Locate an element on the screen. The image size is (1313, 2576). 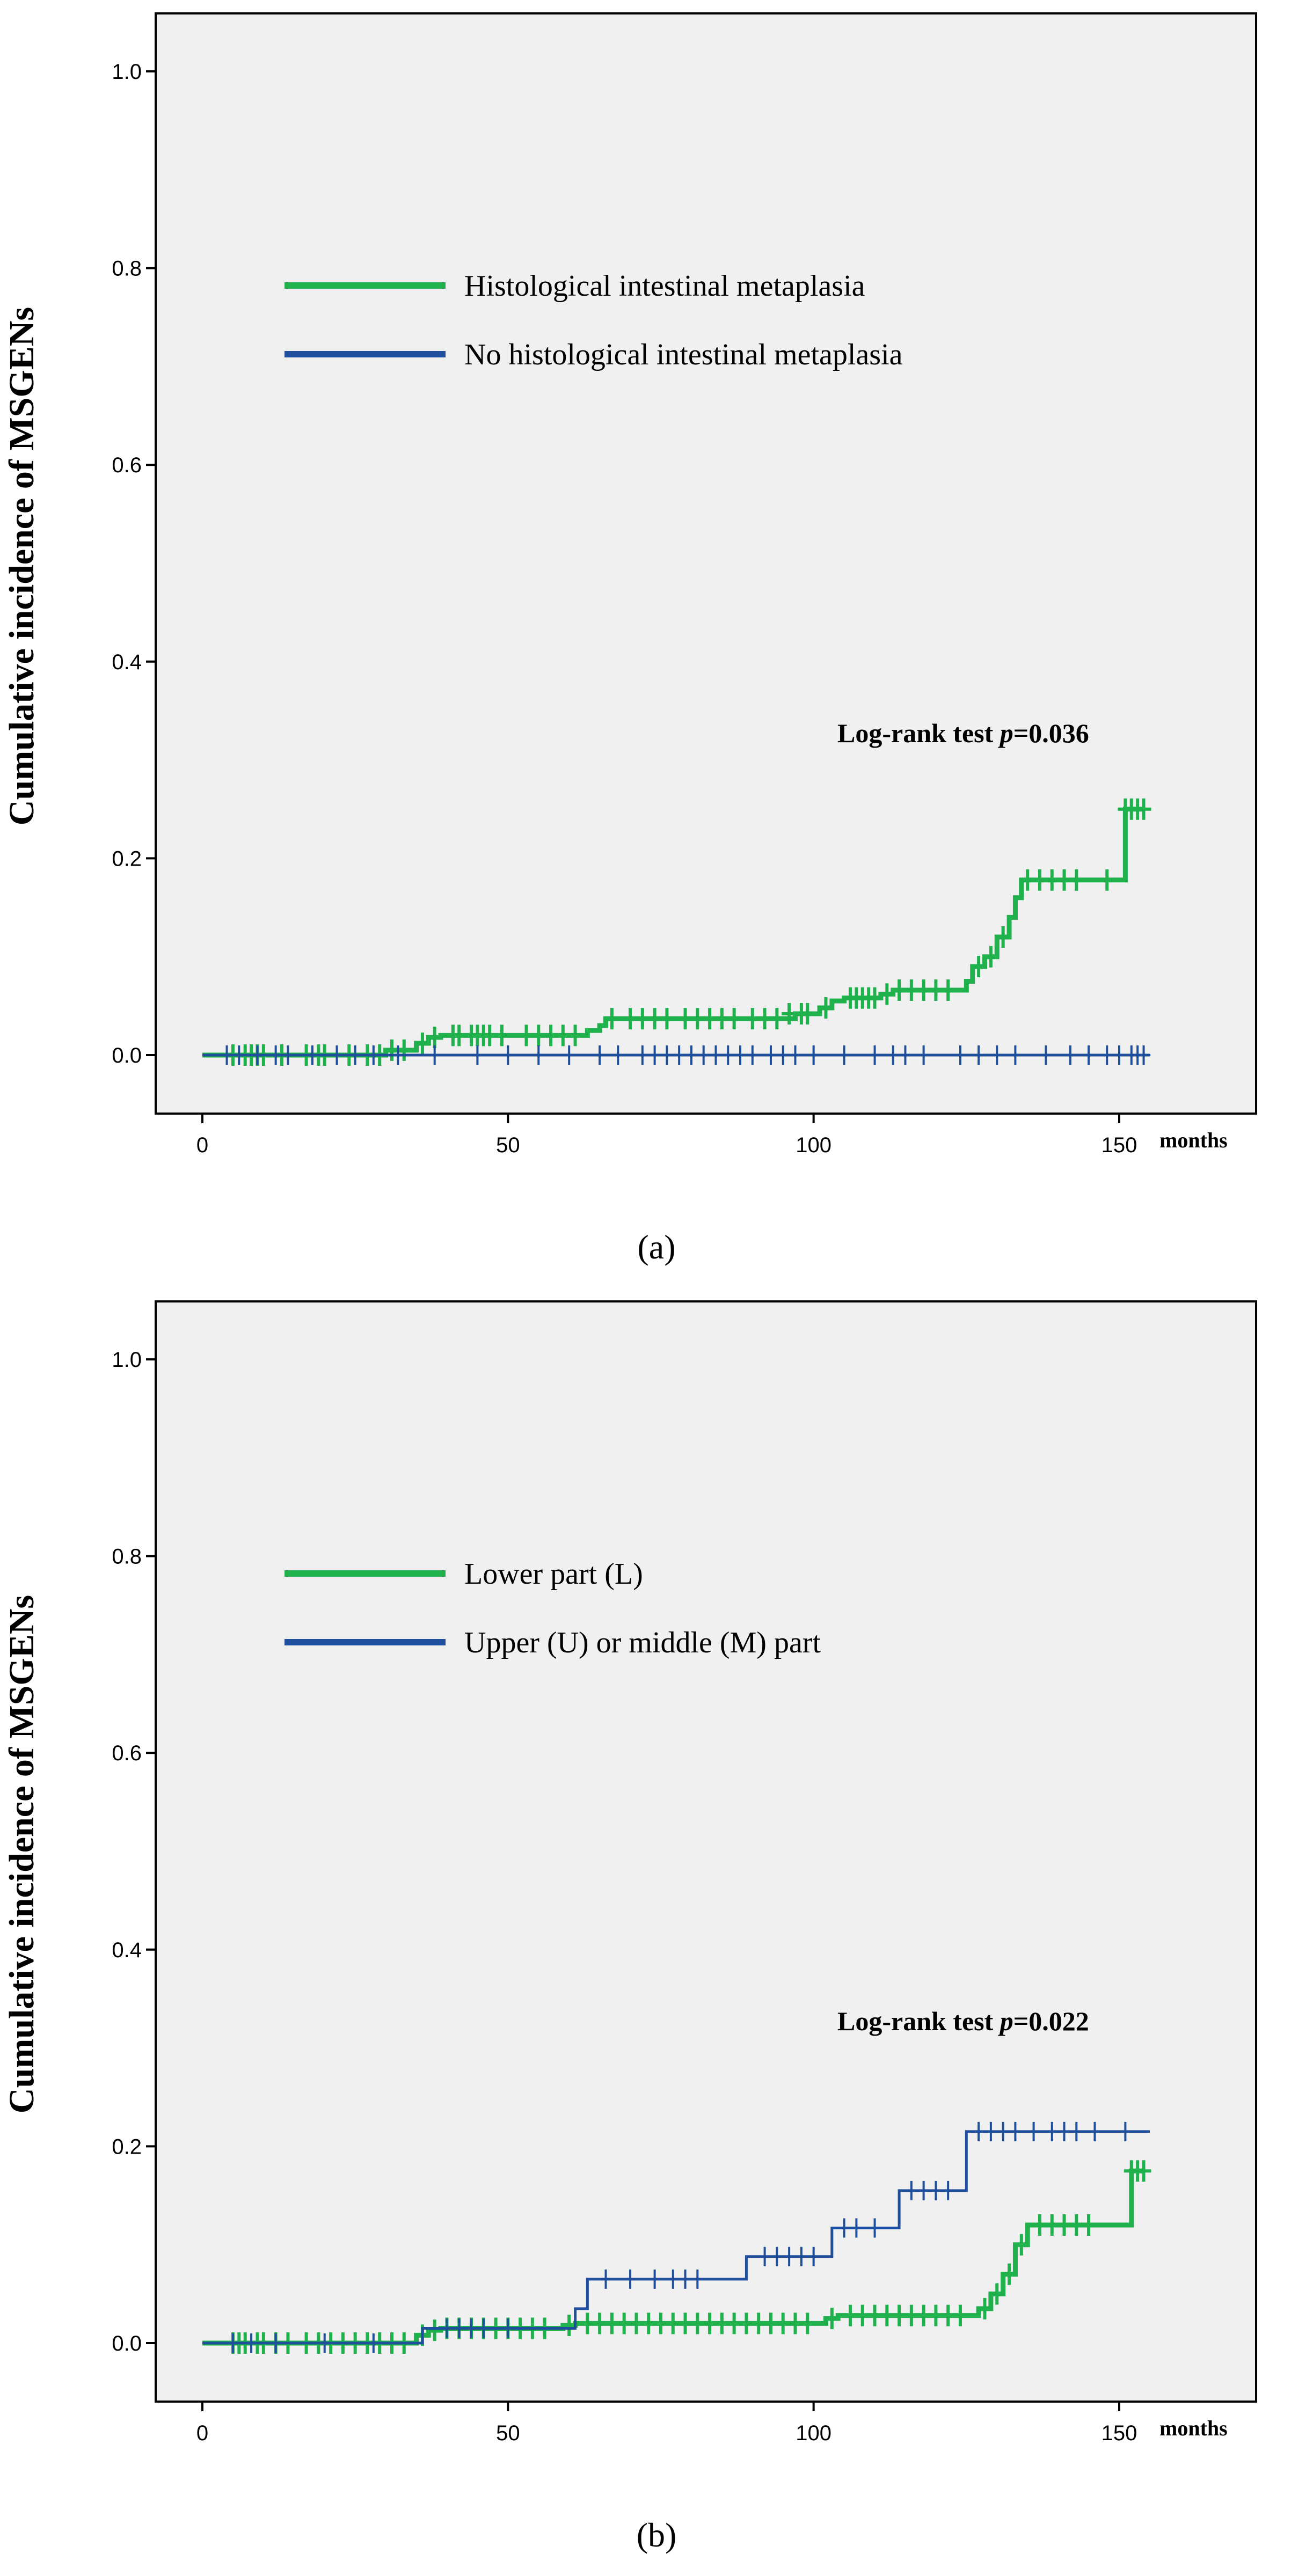
x-axis: 0 50 100 150 months is located at coordinates (712, 2423).